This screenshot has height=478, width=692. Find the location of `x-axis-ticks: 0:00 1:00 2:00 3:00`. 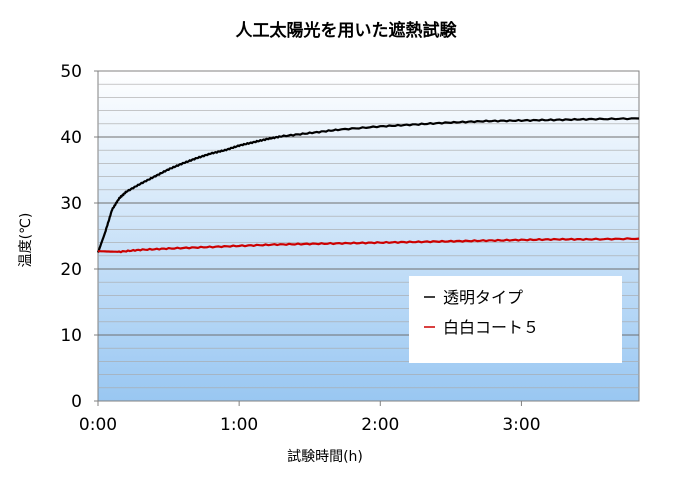

x-axis-ticks: 0:00 1:00 2:00 3:00 is located at coordinates (310, 418).